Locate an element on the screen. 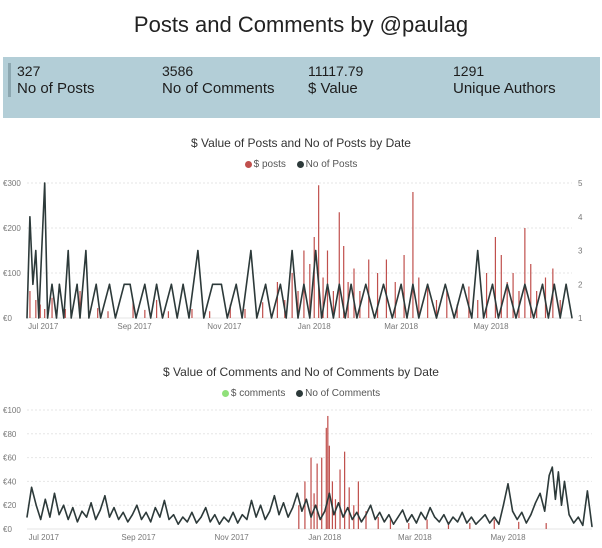 The width and height of the screenshot is (602, 548). kpi-label: $ Value is located at coordinates (333, 88).